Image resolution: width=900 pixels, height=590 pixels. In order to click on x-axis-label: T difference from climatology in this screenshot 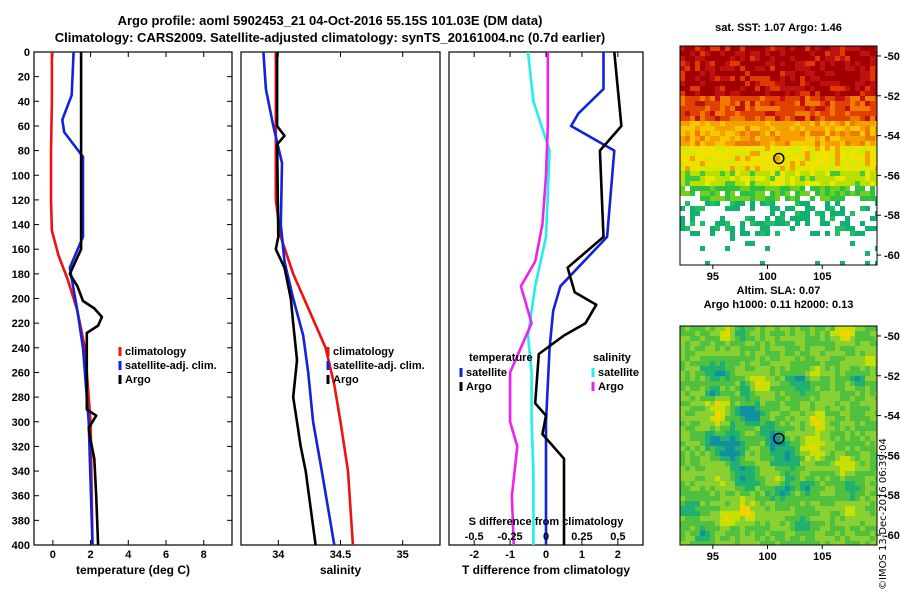, I will do `click(546, 570)`.